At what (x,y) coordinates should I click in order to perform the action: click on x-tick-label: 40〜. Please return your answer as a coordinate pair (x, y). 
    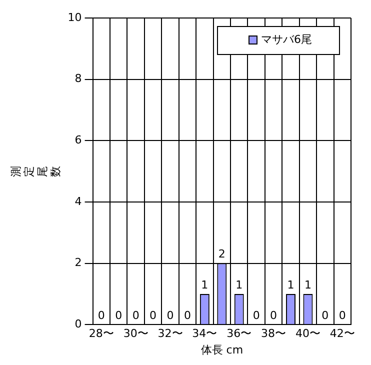
    Looking at the image, I should click on (307, 333).